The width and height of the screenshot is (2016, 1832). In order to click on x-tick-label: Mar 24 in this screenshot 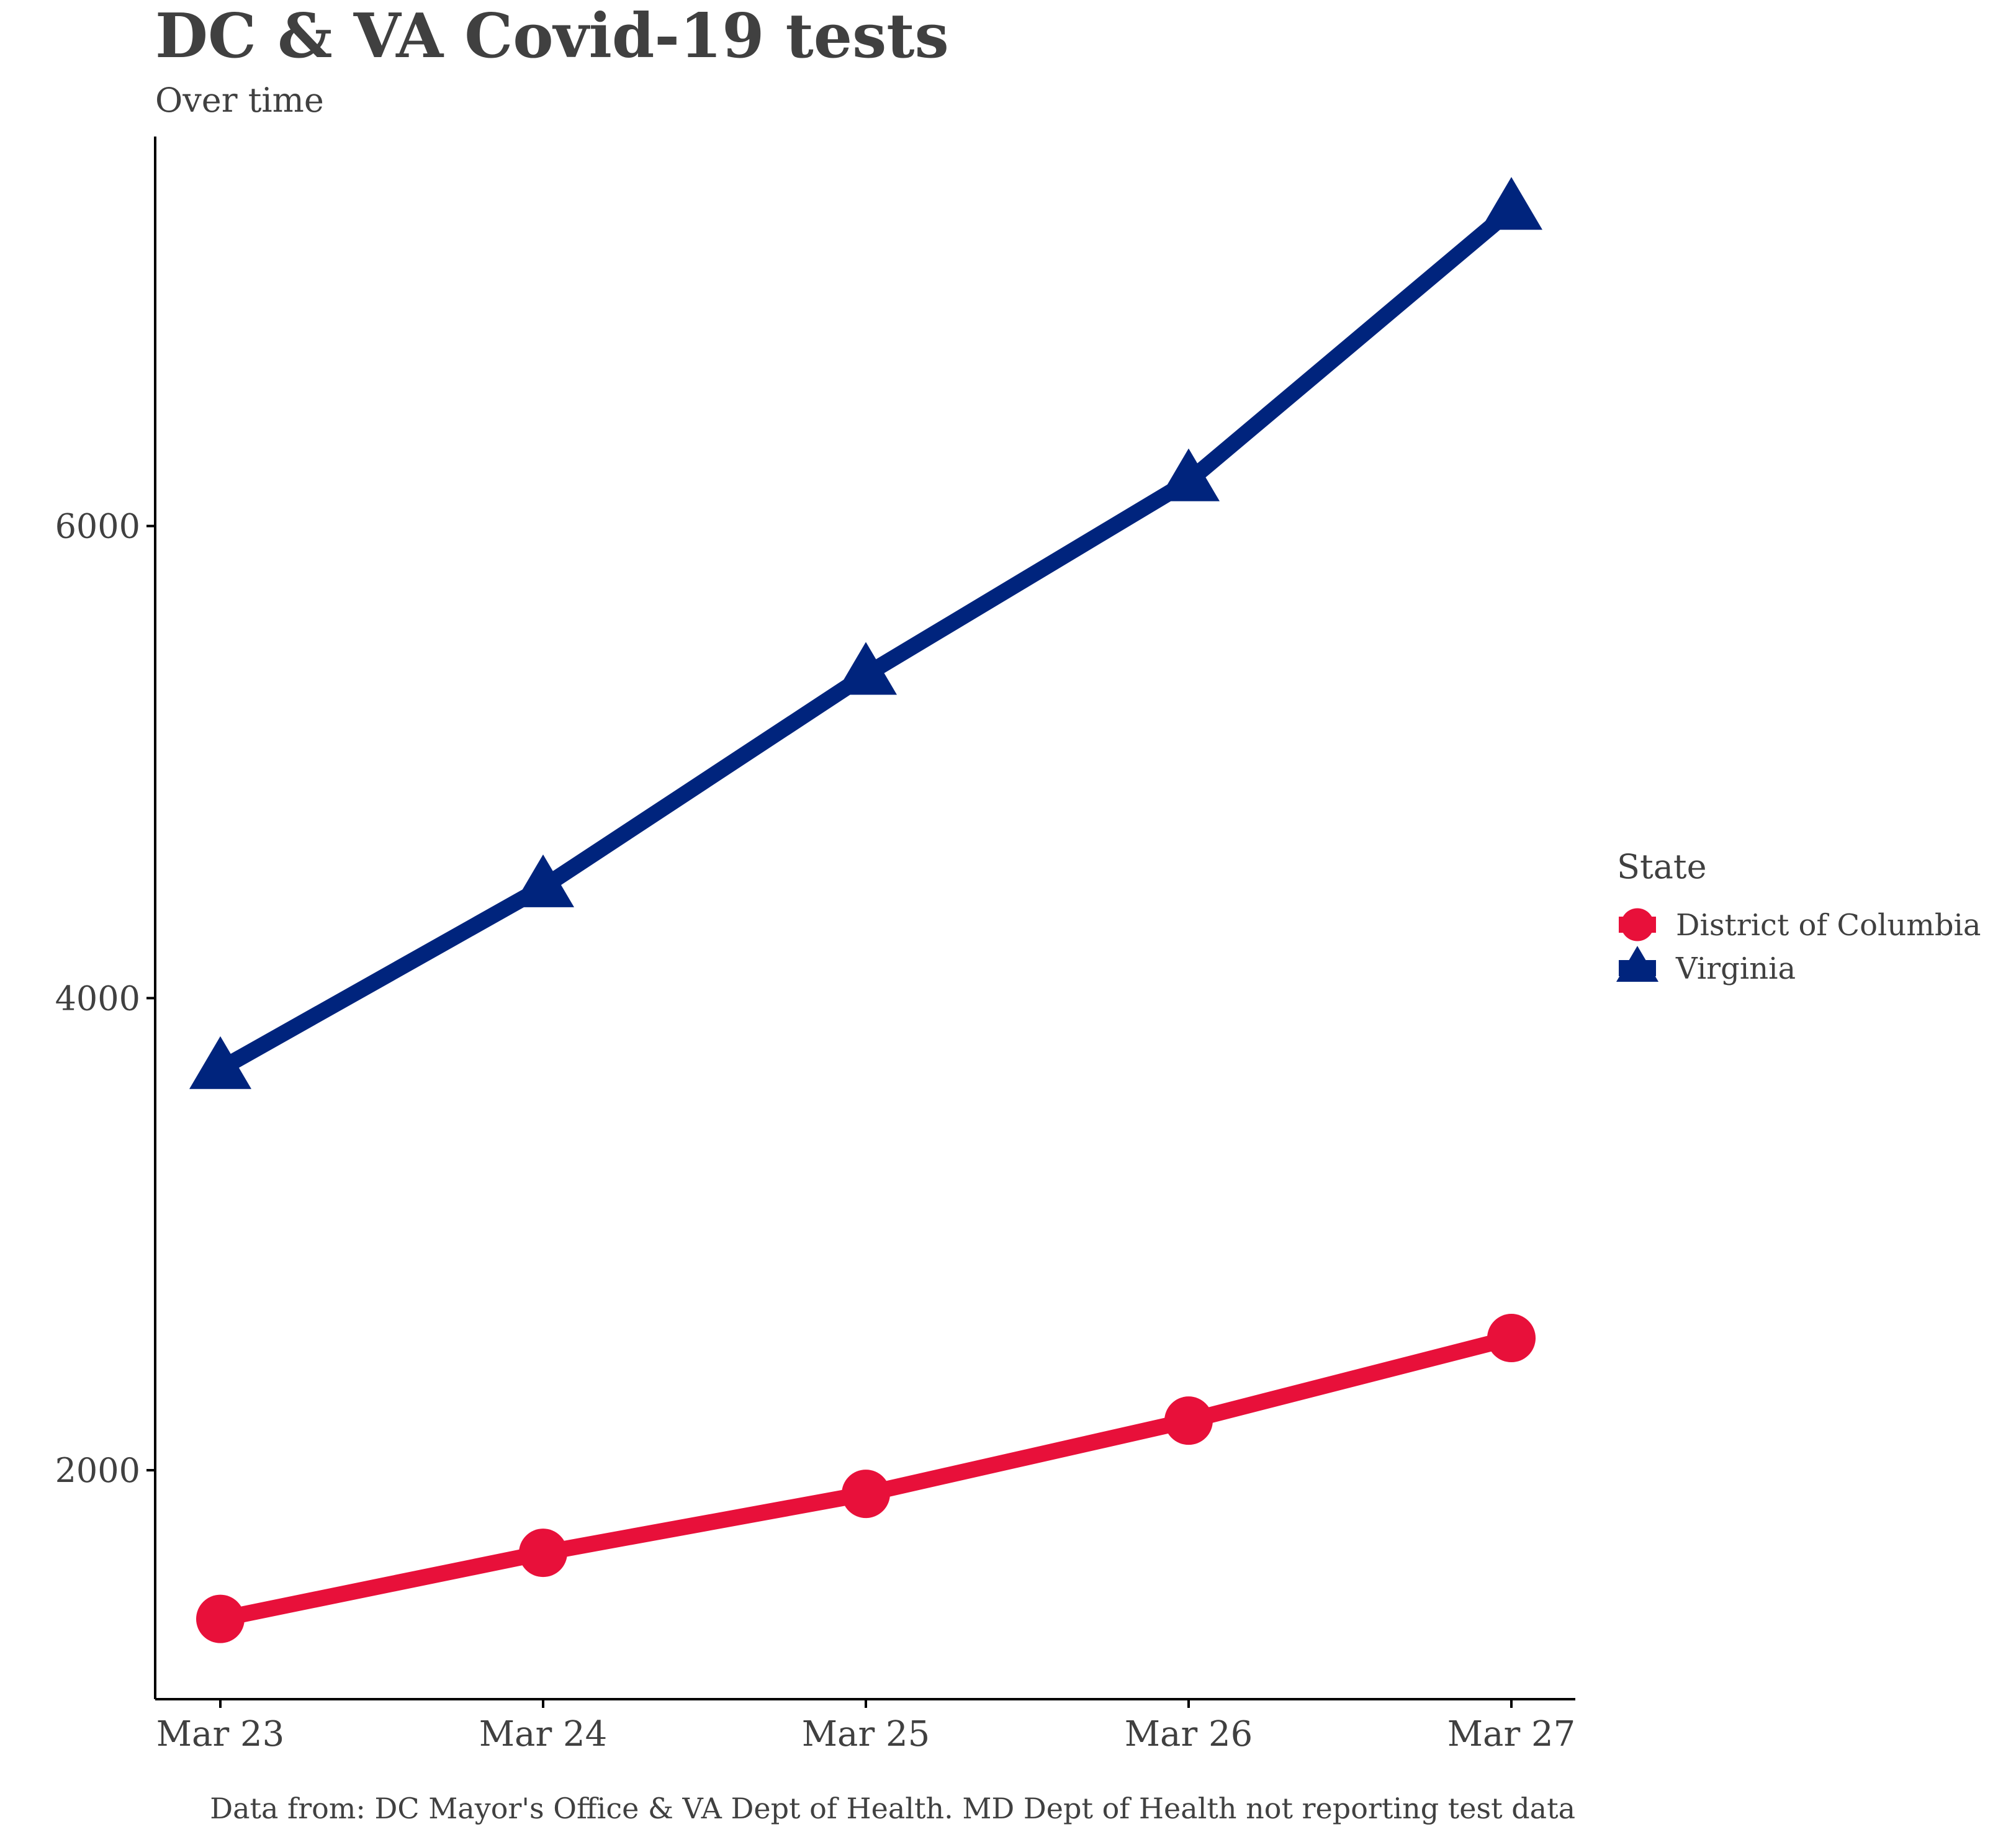, I will do `click(543, 1734)`.